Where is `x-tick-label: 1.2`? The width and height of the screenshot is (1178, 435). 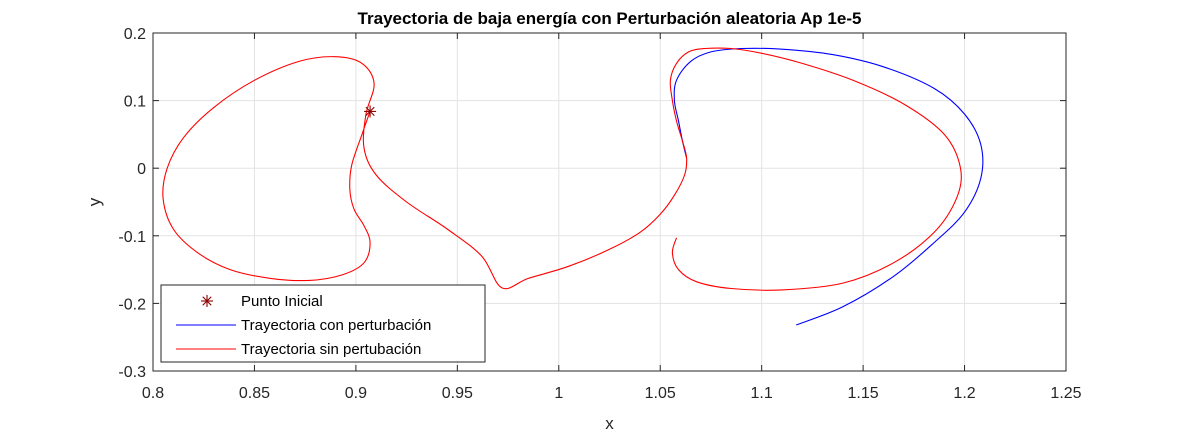
x-tick-label: 1.2 is located at coordinates (964, 393).